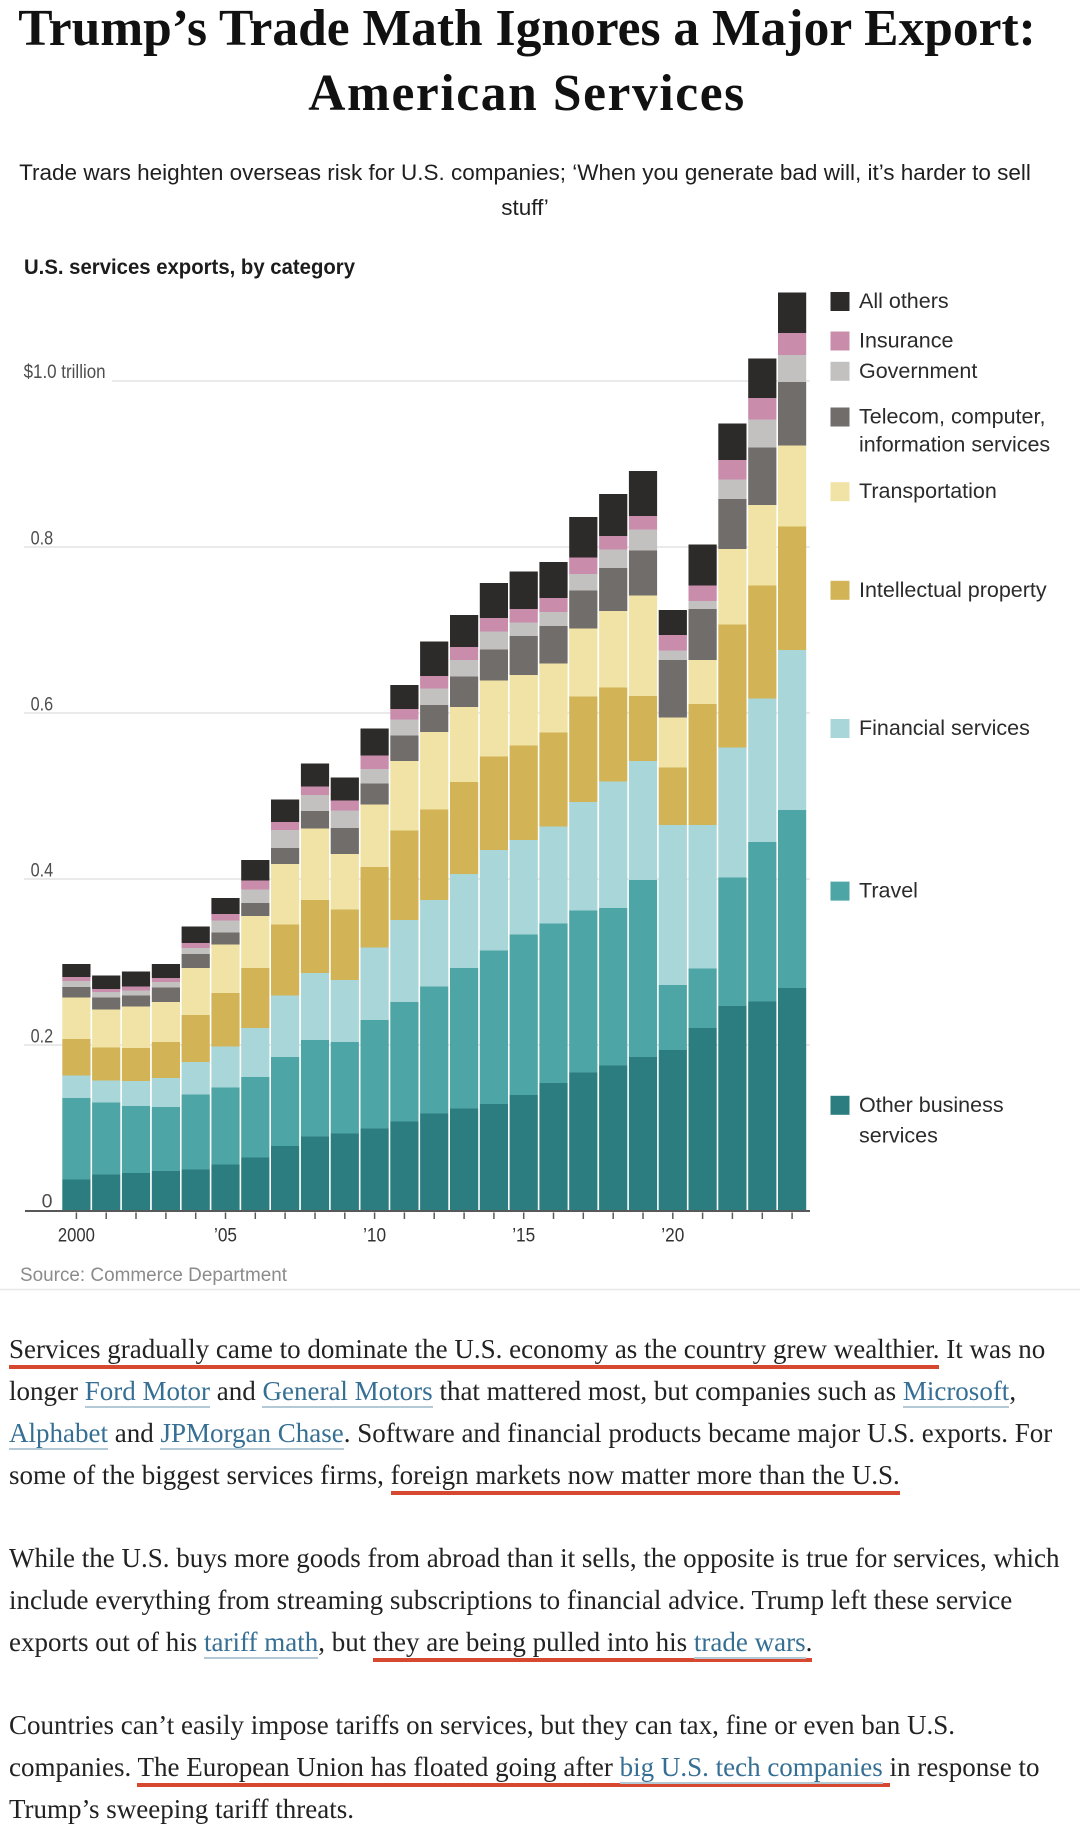 The height and width of the screenshot is (1828, 1080). I want to click on svg-text: 0.2, so click(42, 1037).